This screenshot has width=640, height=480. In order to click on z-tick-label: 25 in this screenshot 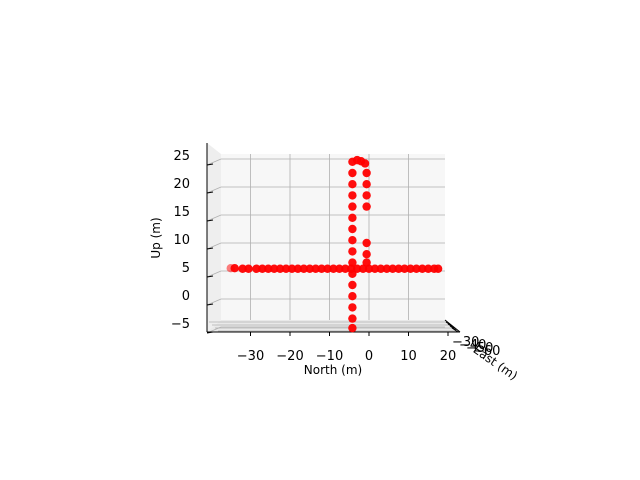, I will do `click(181, 156)`.